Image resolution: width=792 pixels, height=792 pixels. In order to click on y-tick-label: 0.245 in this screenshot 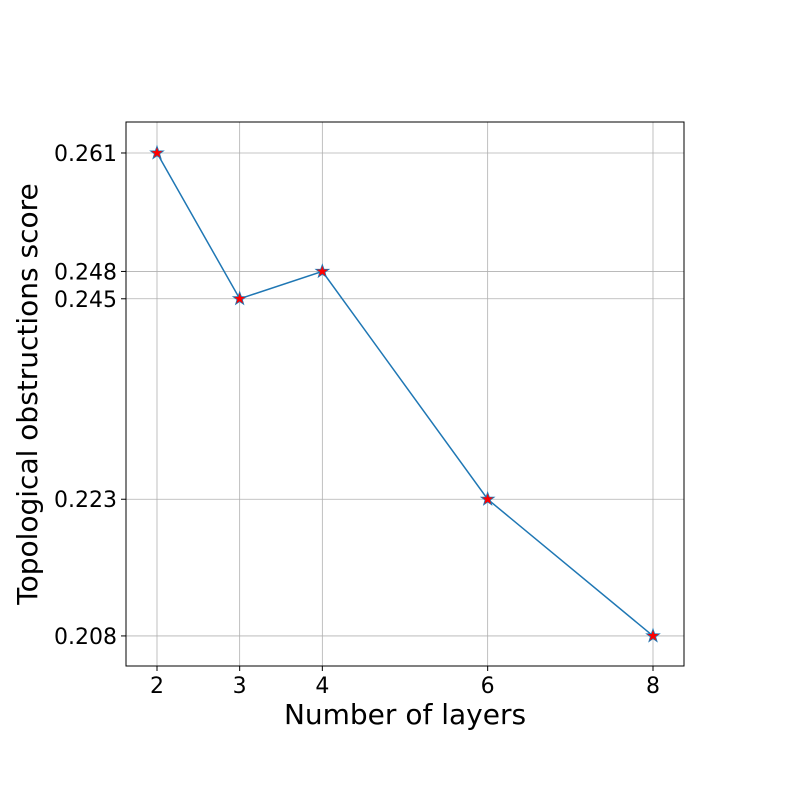, I will do `click(85, 300)`.